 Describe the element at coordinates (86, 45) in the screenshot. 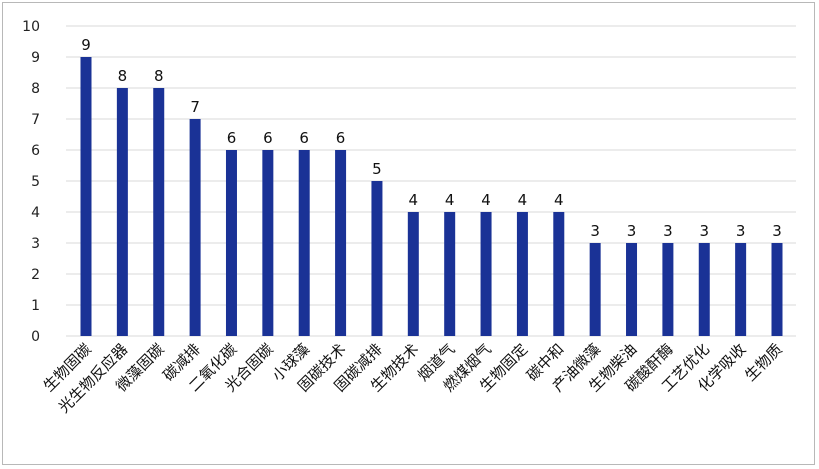

I see `data-label: 9` at that location.